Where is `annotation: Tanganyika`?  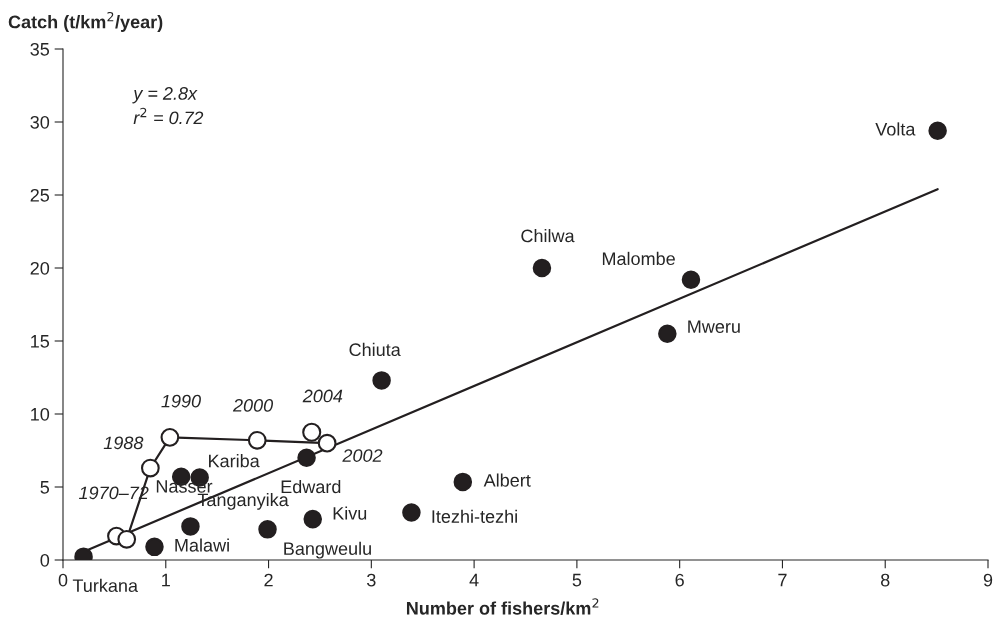
annotation: Tanganyika is located at coordinates (243, 501).